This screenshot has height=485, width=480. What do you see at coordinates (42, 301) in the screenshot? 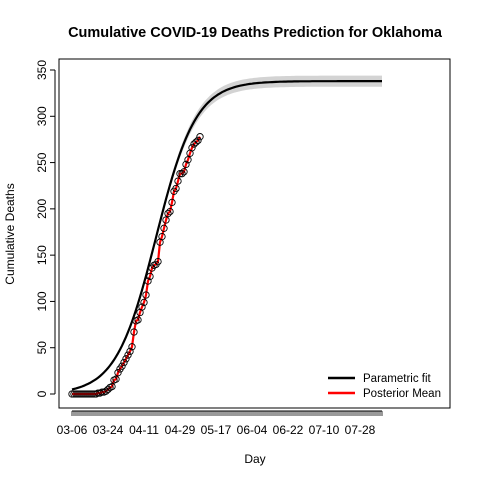
I see `y-tick-label: 100` at bounding box center [42, 301].